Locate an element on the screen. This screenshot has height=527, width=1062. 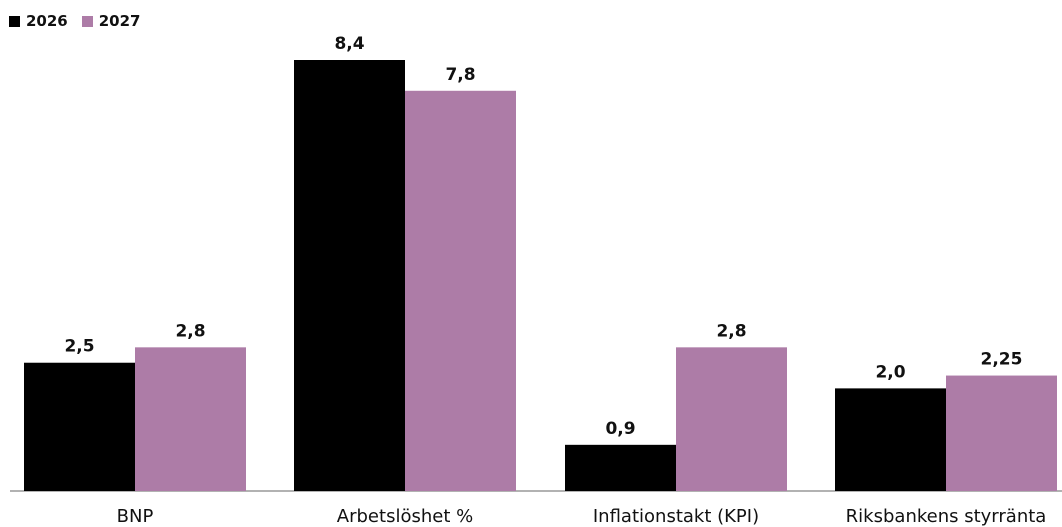
legend-item-2027: 2027 is located at coordinates (111, 21).